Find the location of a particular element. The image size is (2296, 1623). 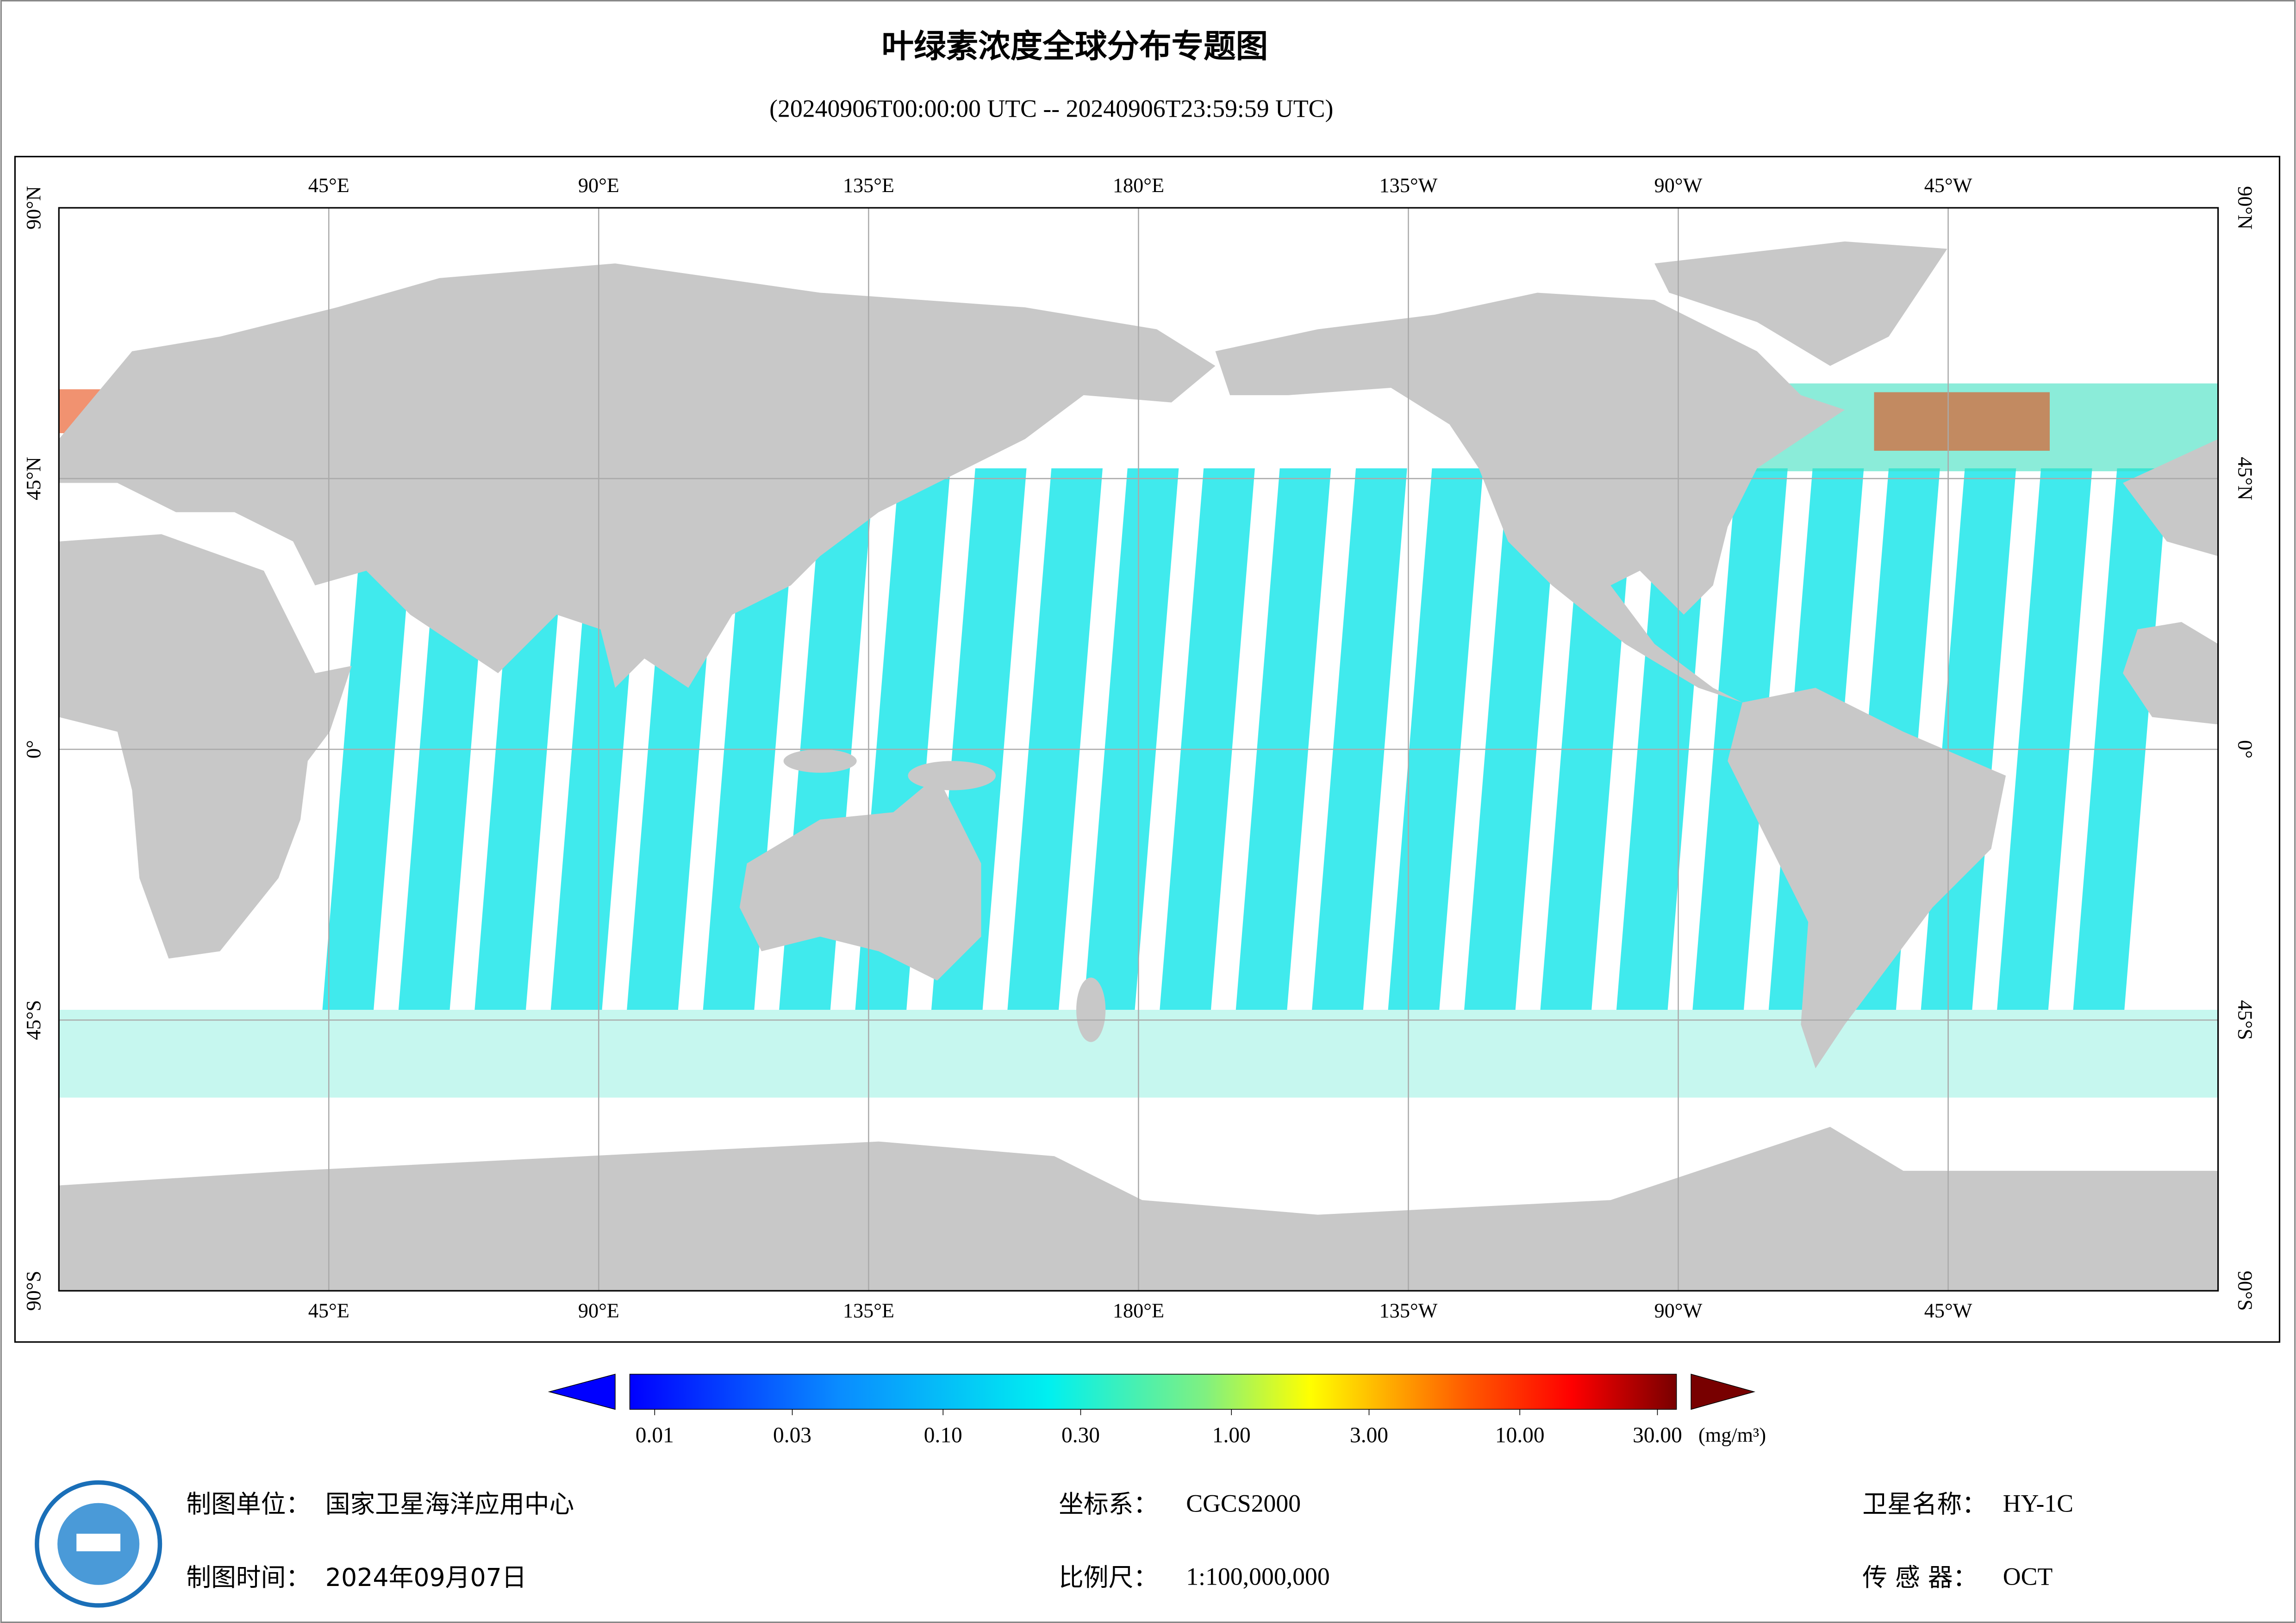

footer-value: HY-1C is located at coordinates (2038, 1503).